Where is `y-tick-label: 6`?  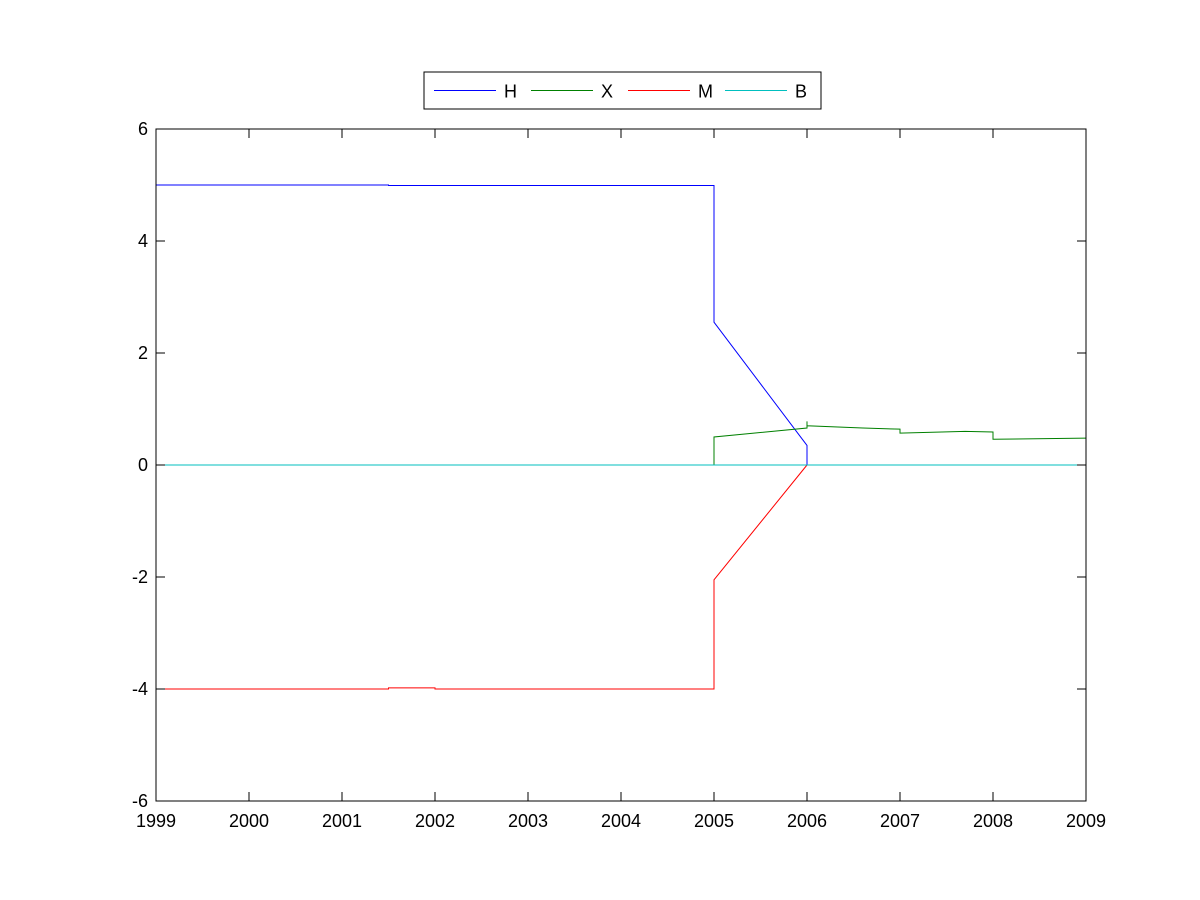 y-tick-label: 6 is located at coordinates (143, 129).